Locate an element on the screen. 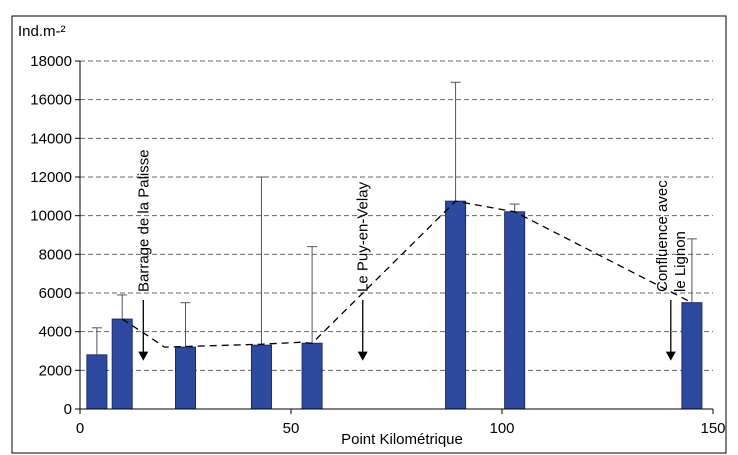  annotation-label: Le Puy-en-Velay is located at coordinates (363, 236).